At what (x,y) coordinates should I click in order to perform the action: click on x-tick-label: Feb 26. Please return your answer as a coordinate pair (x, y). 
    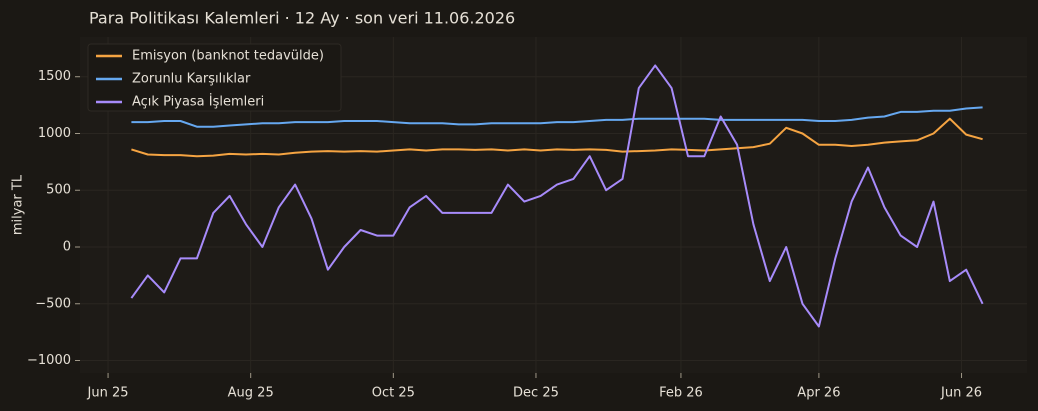
    Looking at the image, I should click on (681, 393).